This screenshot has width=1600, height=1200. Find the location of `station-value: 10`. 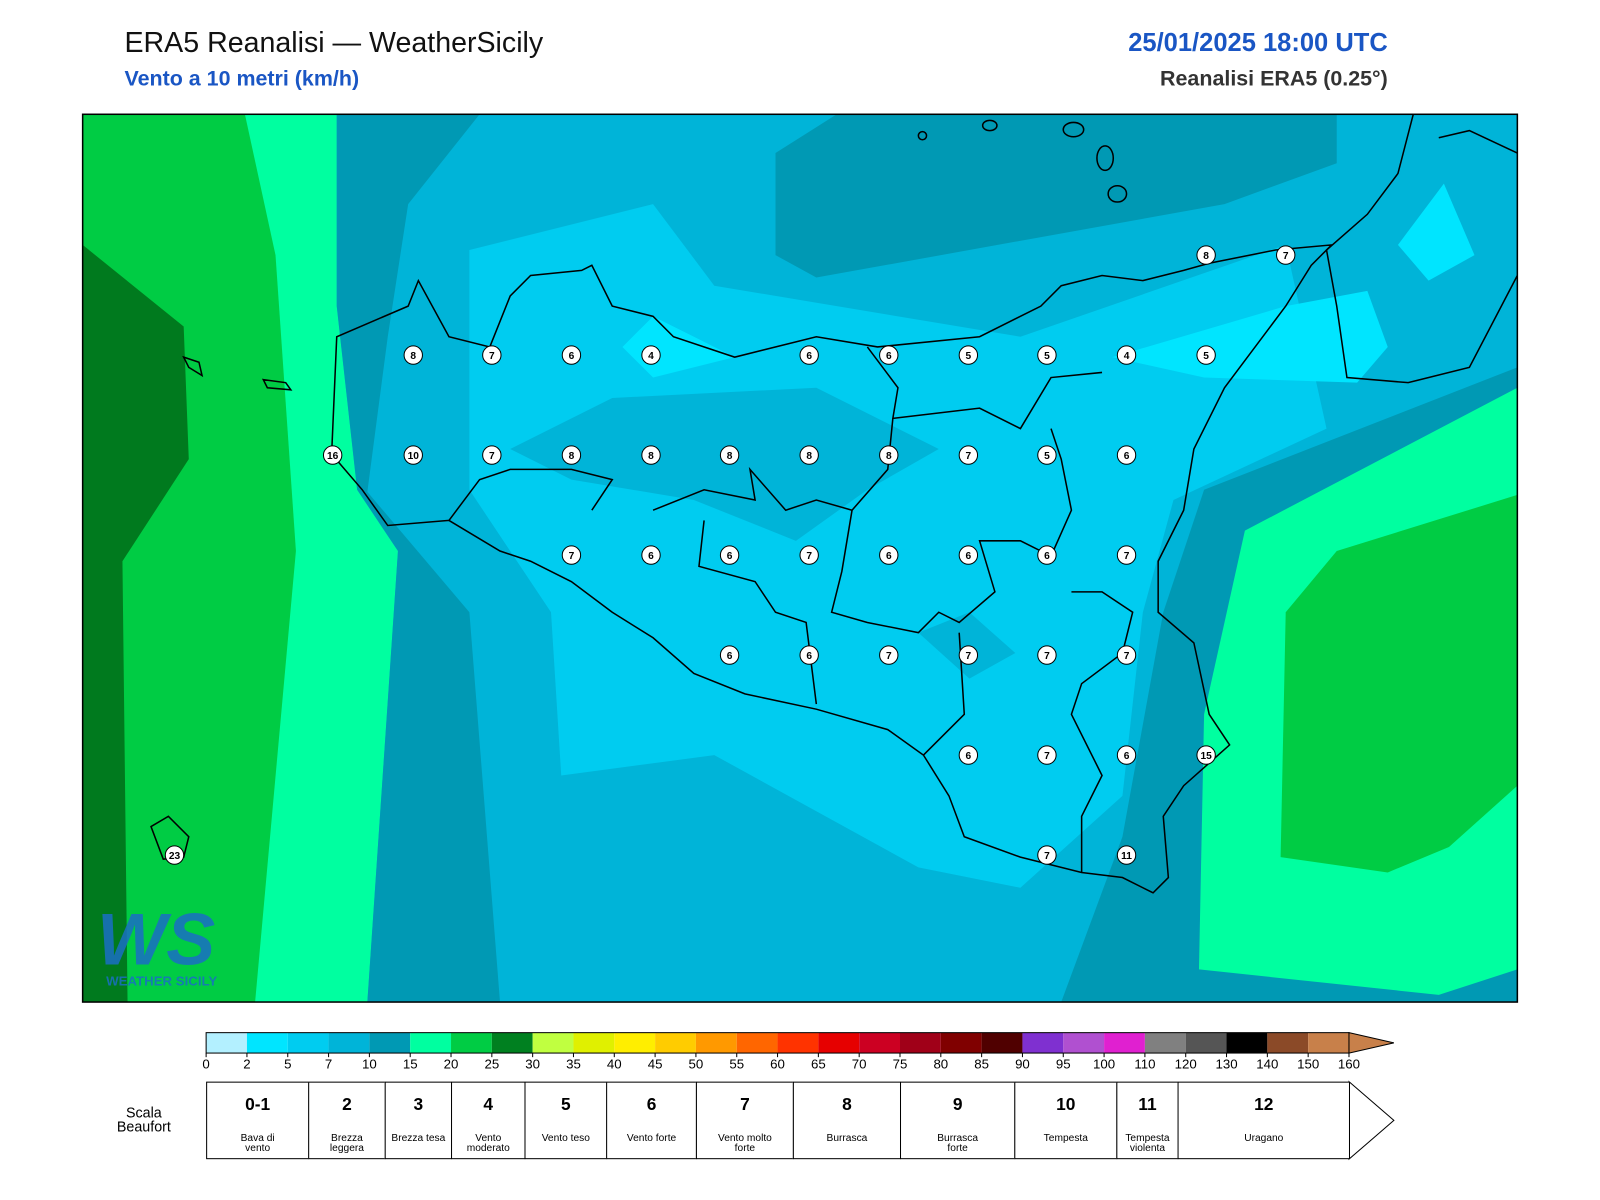

station-value: 10 is located at coordinates (414, 456).